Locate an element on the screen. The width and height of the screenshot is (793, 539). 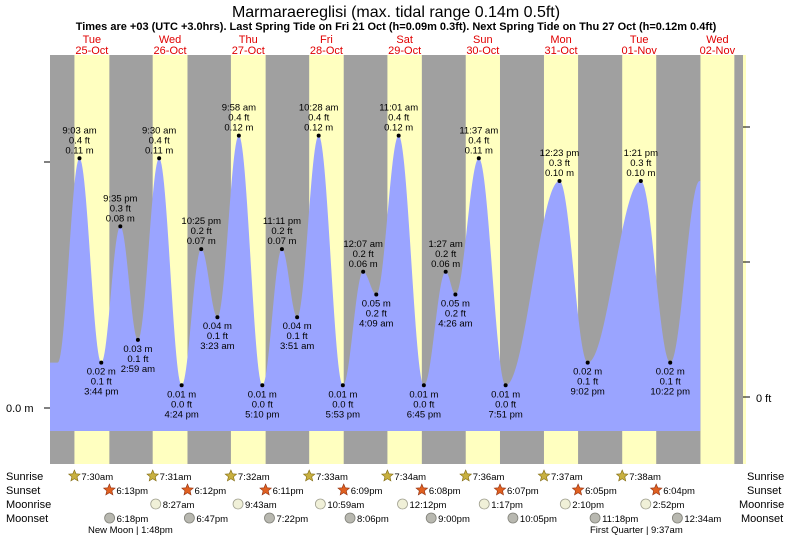
sunrise-time: 7:34am is located at coordinates (410, 477).